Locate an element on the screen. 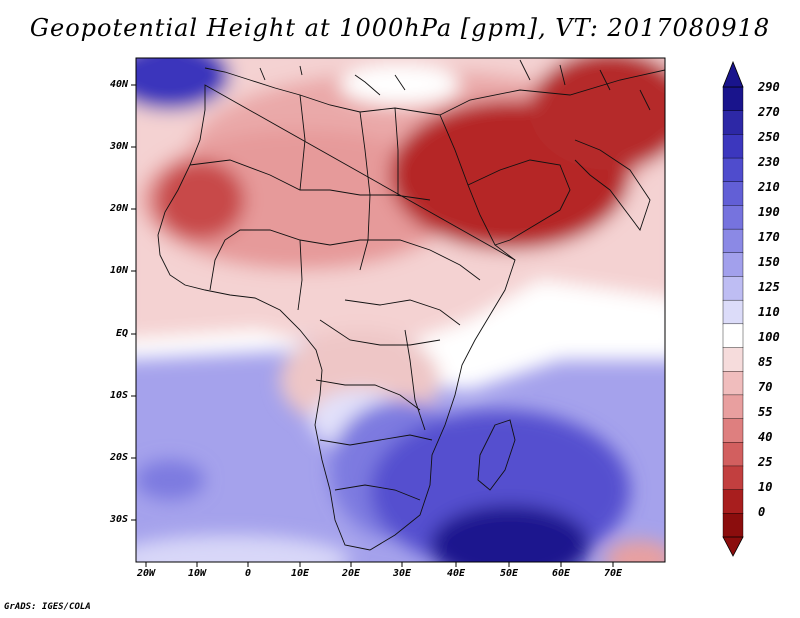 The height and width of the screenshot is (618, 800). colorbar-label: 230 is located at coordinates (769, 162).